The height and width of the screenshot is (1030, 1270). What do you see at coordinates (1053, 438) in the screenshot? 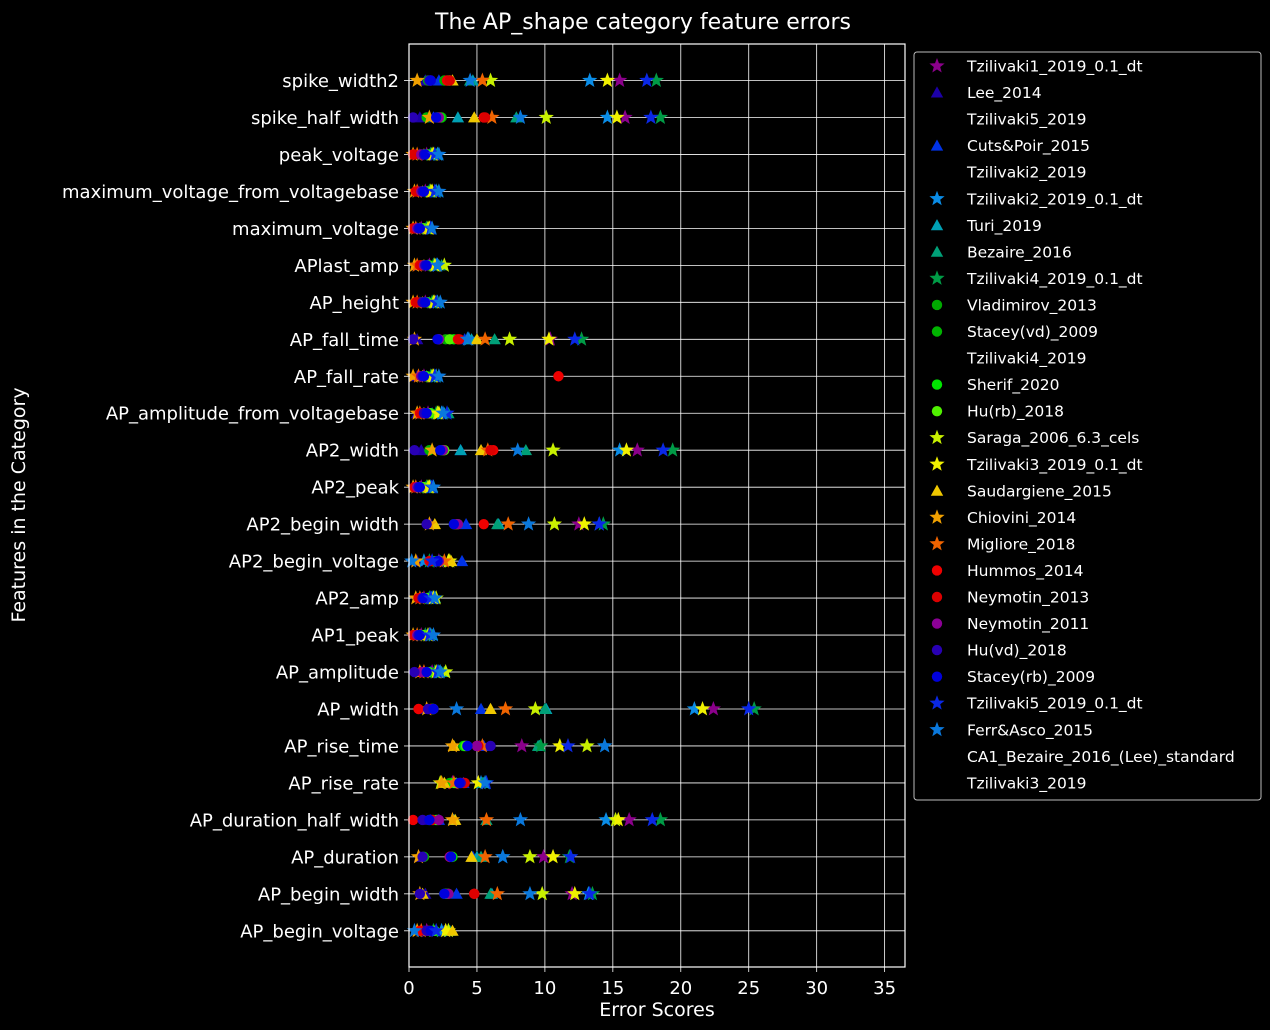
I see `legend-label: Saraga_2006_6.3_cels` at bounding box center [1053, 438].